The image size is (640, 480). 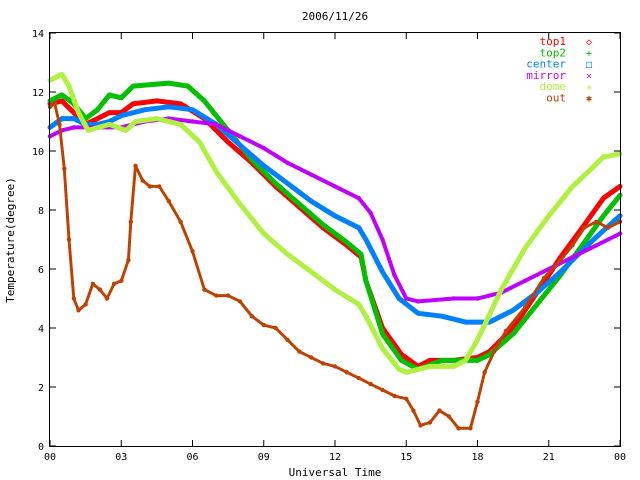 I want to click on chart-legend: top1 ◇ top2 + center □ mirror × dome ✳ out ✱, so click(x=559, y=70).